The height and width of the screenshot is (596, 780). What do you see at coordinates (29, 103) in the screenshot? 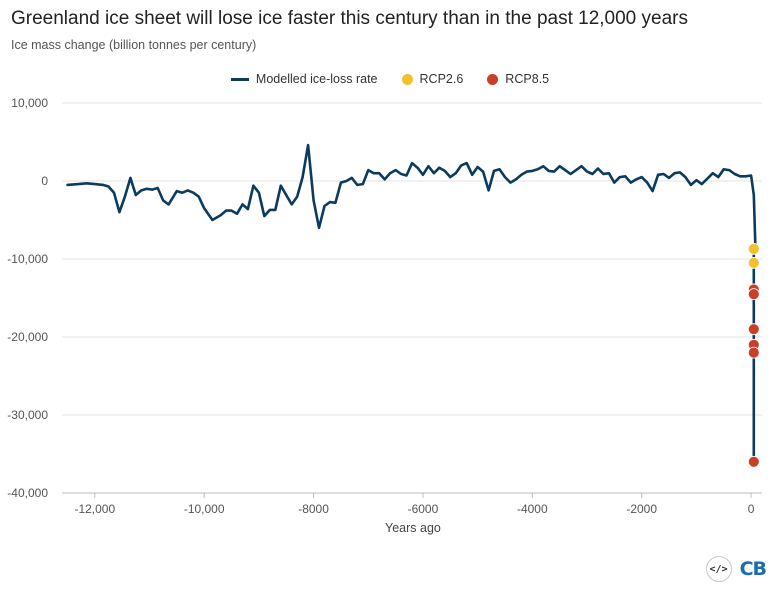
I see `y-tick-label: 10,000` at bounding box center [29, 103].